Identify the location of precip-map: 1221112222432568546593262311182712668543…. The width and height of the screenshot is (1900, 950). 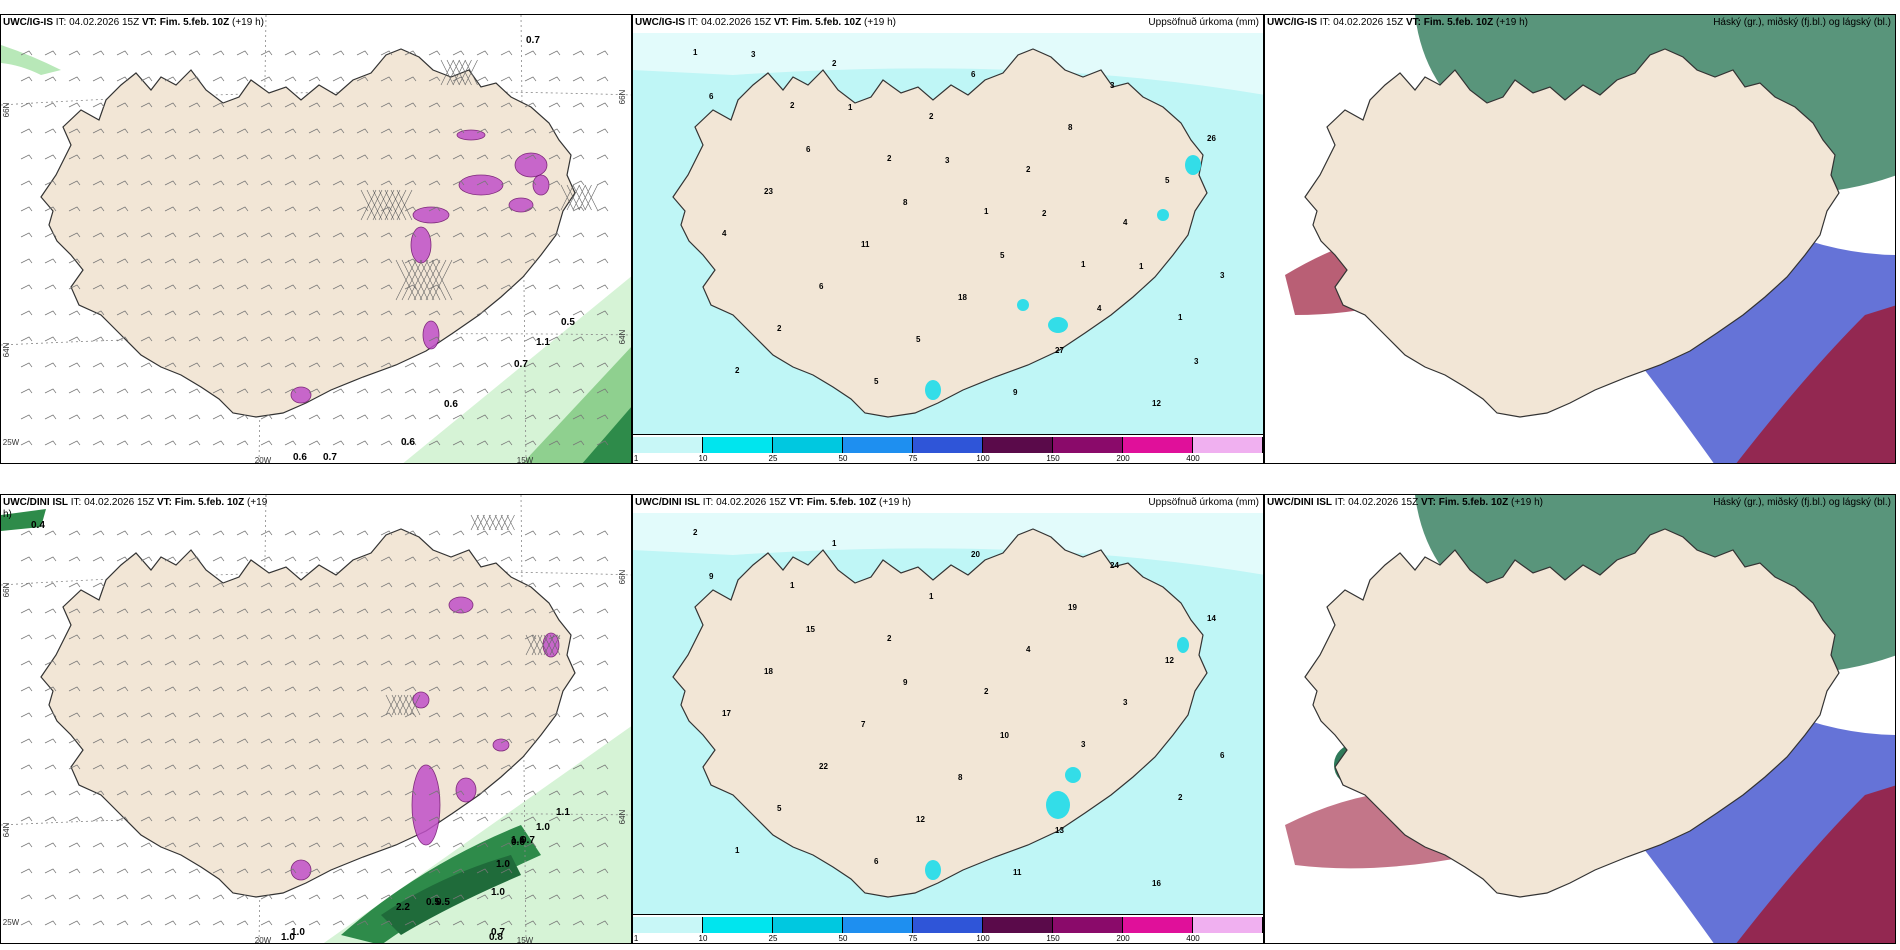
(948, 238).